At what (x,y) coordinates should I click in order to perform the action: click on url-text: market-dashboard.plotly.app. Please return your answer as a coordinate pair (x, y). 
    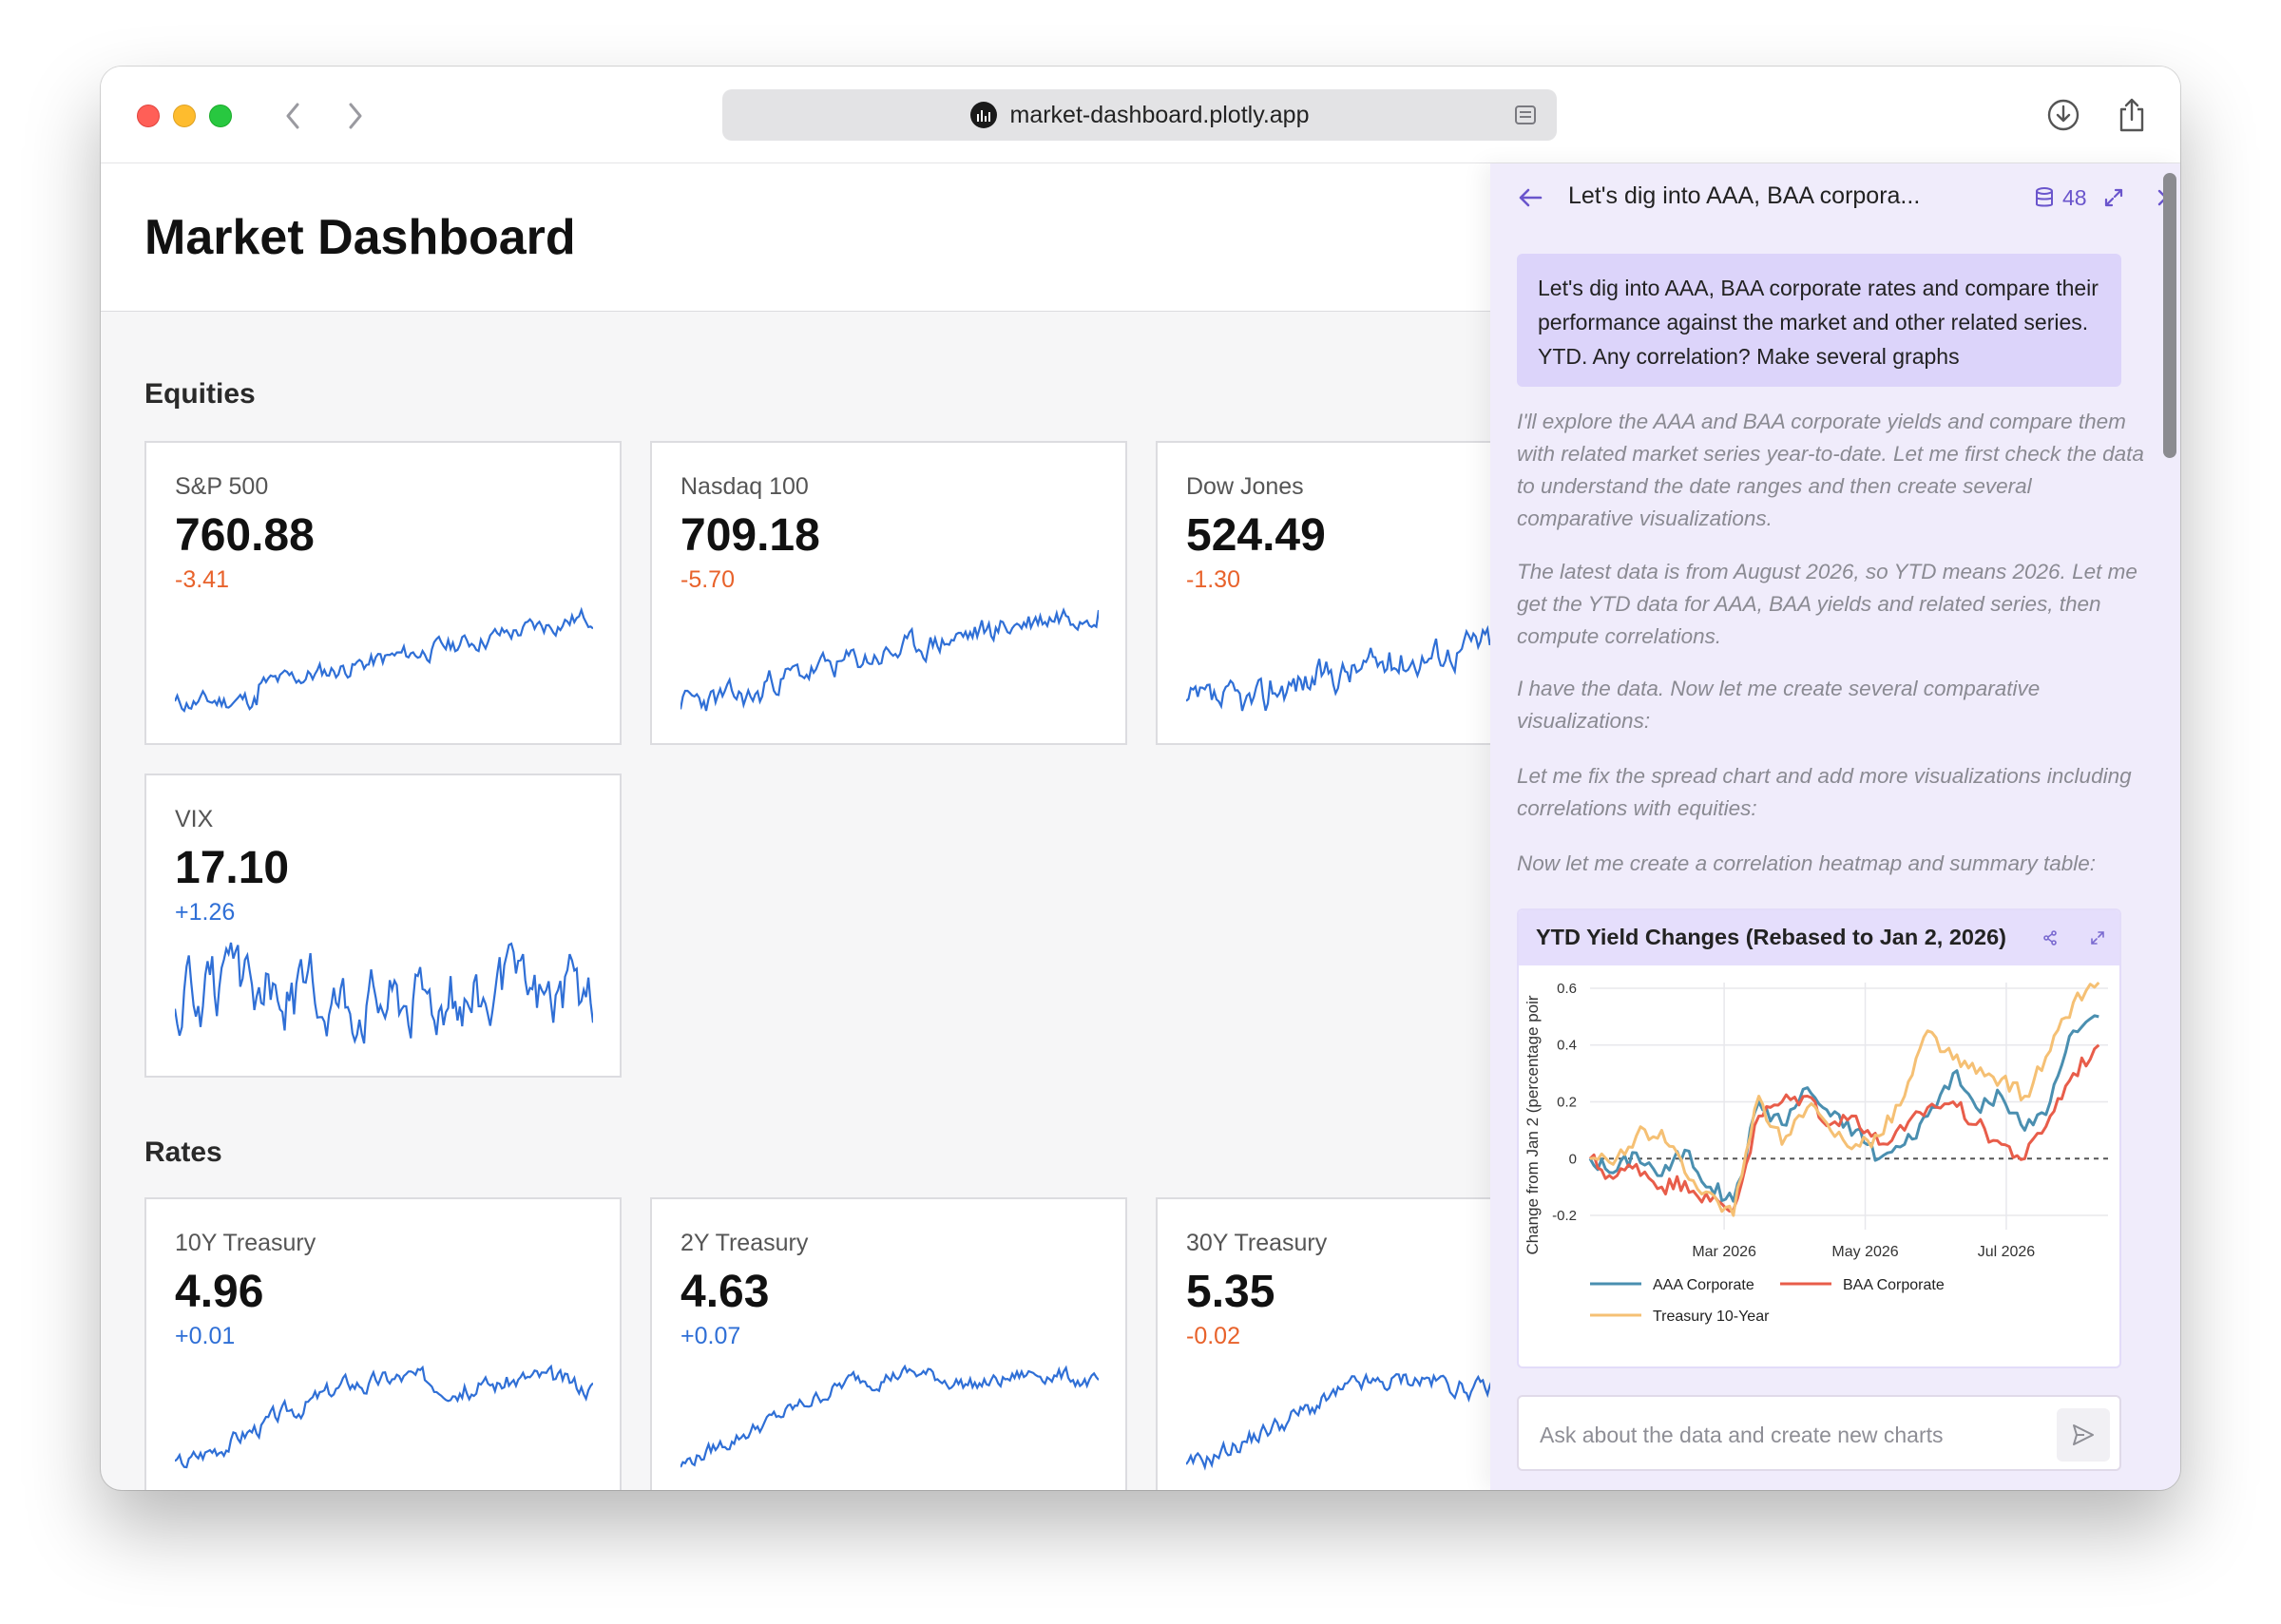
    Looking at the image, I should click on (1159, 114).